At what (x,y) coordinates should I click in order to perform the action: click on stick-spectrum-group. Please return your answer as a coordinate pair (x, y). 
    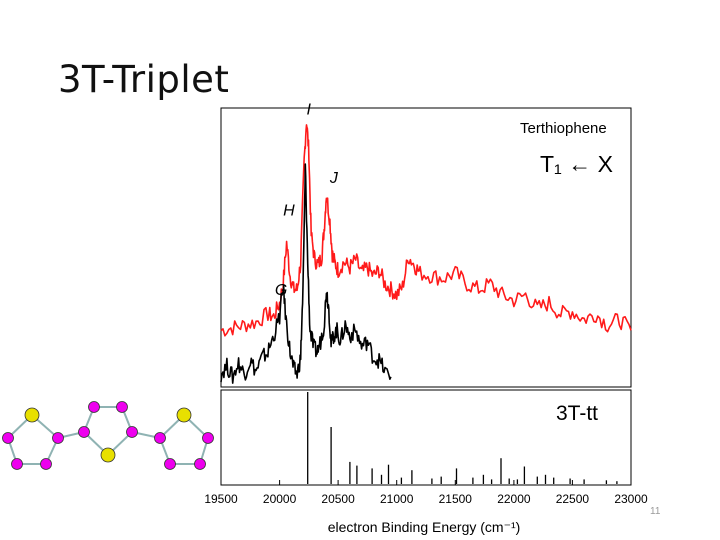
    Looking at the image, I should click on (462, 438).